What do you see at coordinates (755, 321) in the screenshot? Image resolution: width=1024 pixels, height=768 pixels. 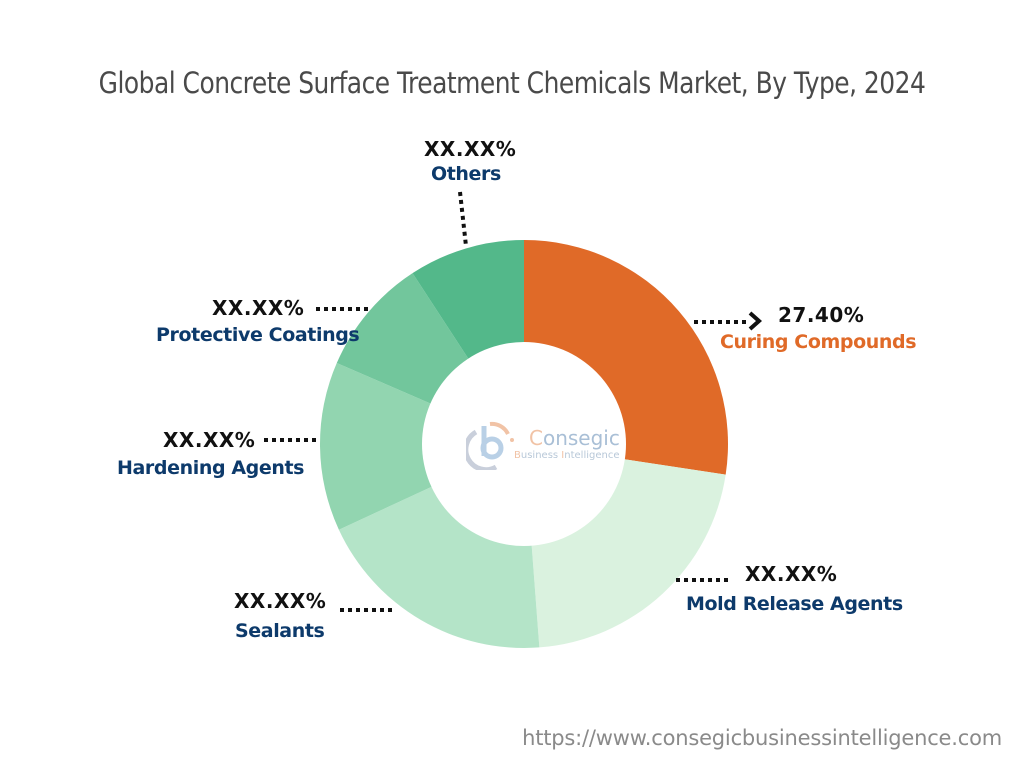 I see `arrow-head-icon` at bounding box center [755, 321].